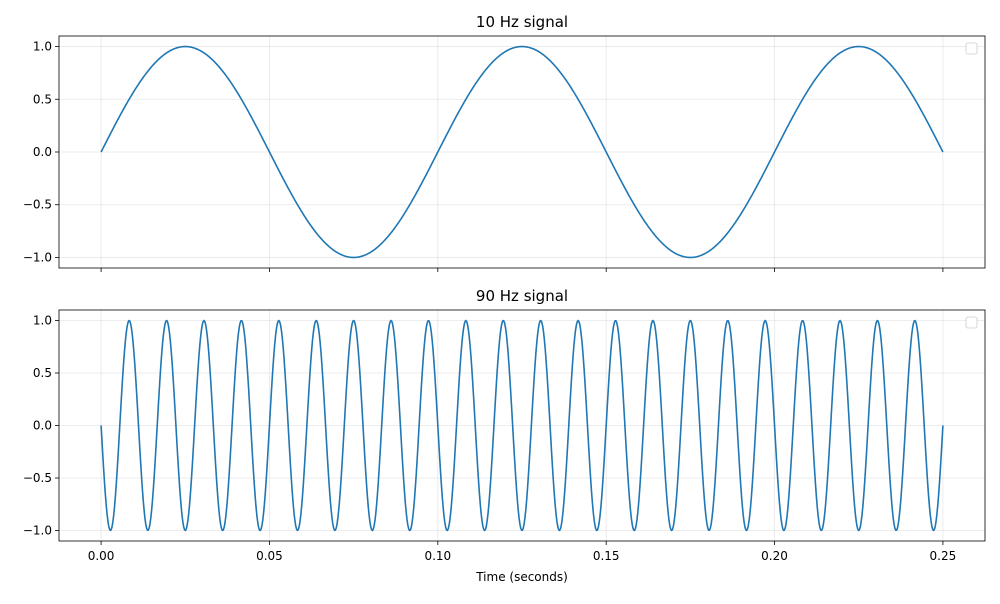 The height and width of the screenshot is (604, 1000). I want to click on x-tick-label: 0.20, so click(774, 556).